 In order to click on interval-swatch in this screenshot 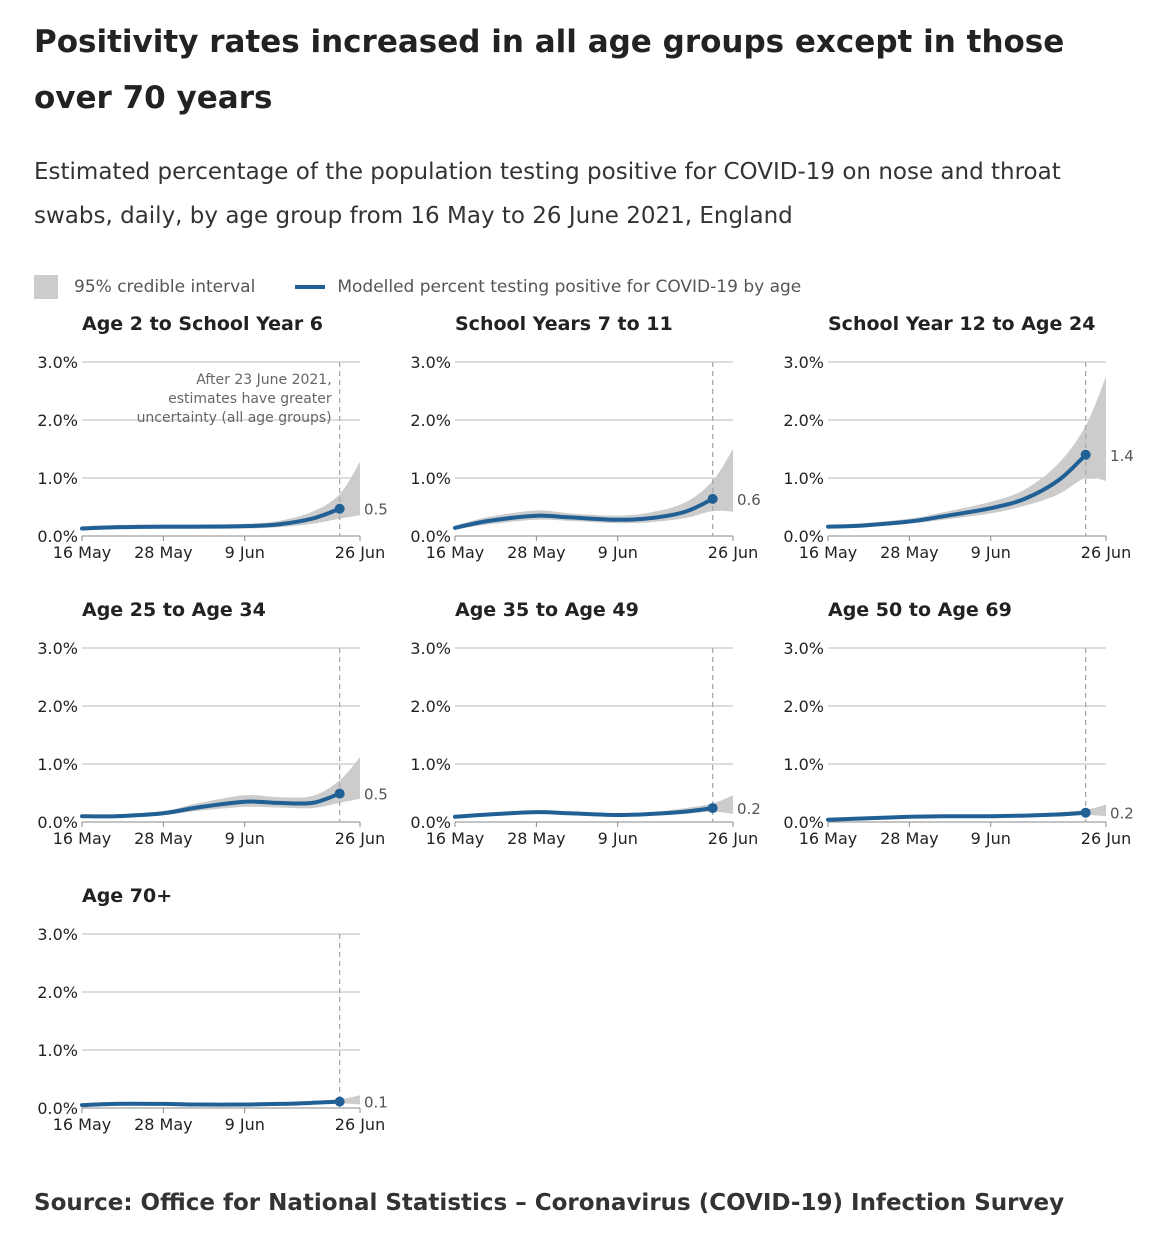, I will do `click(46, 287)`.